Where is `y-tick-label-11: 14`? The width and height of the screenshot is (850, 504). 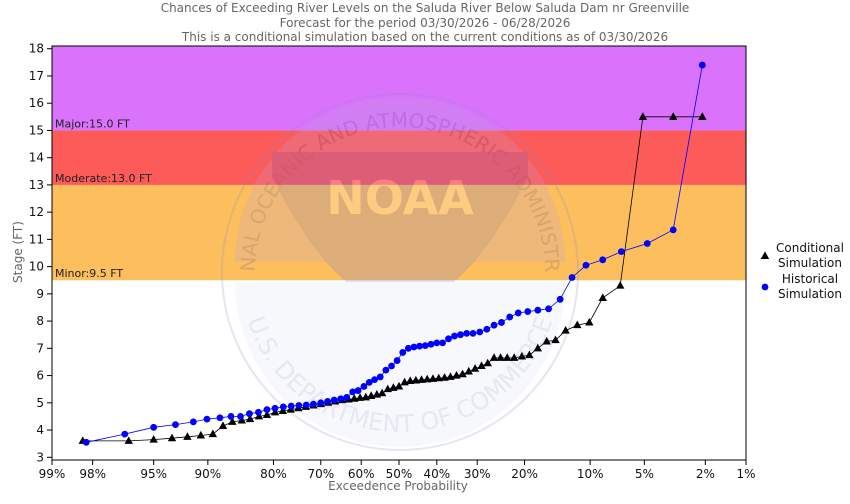
y-tick-label-11: 14 is located at coordinates (36, 158).